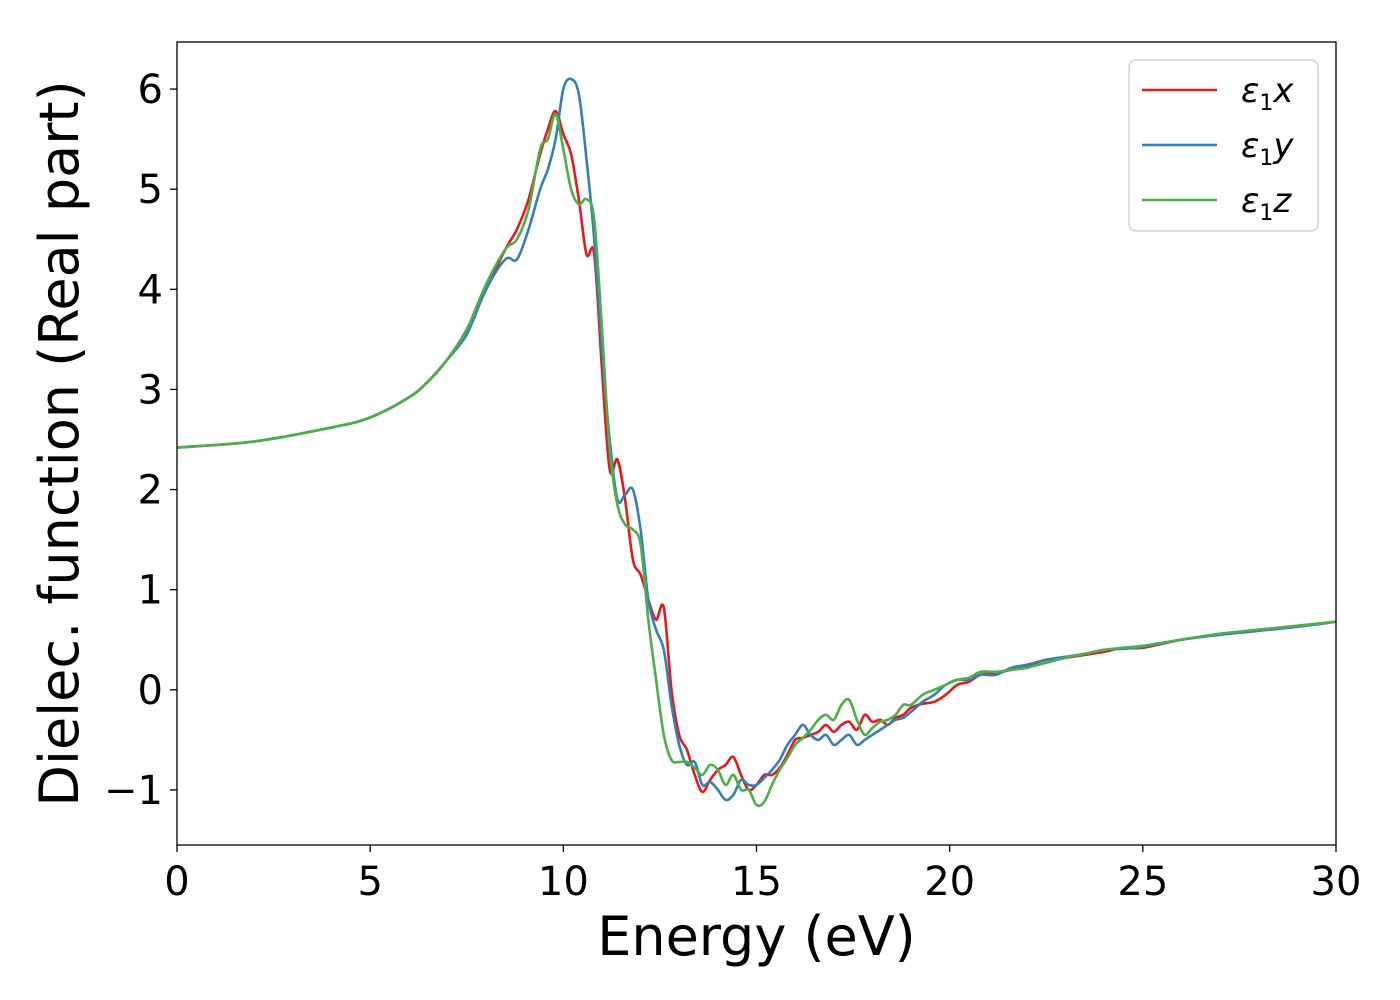  What do you see at coordinates (756, 936) in the screenshot?
I see `x-axis-title: Energy (eV)` at bounding box center [756, 936].